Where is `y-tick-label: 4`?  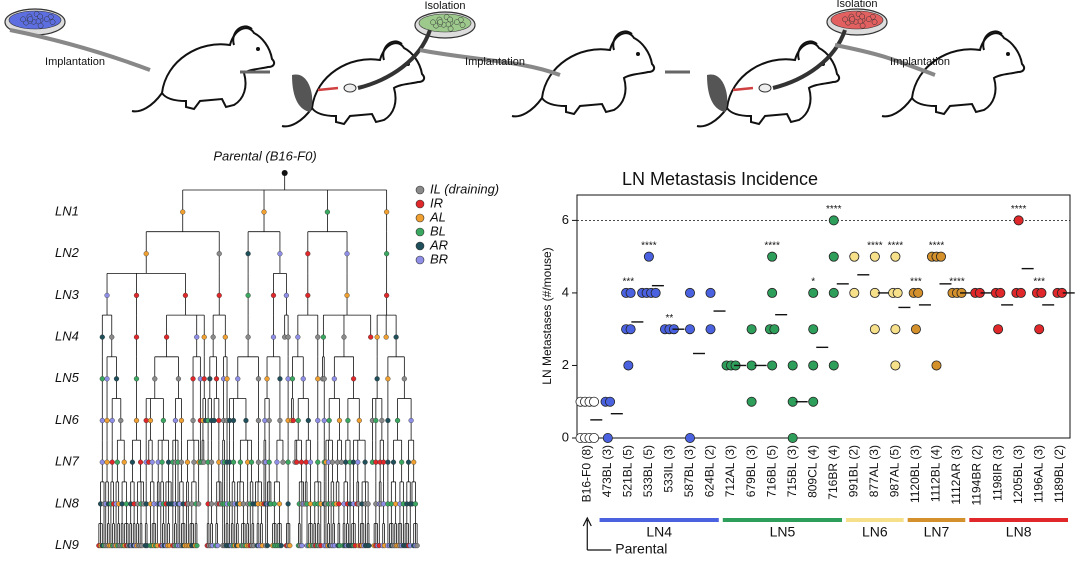
y-tick-label: 4 is located at coordinates (565, 291).